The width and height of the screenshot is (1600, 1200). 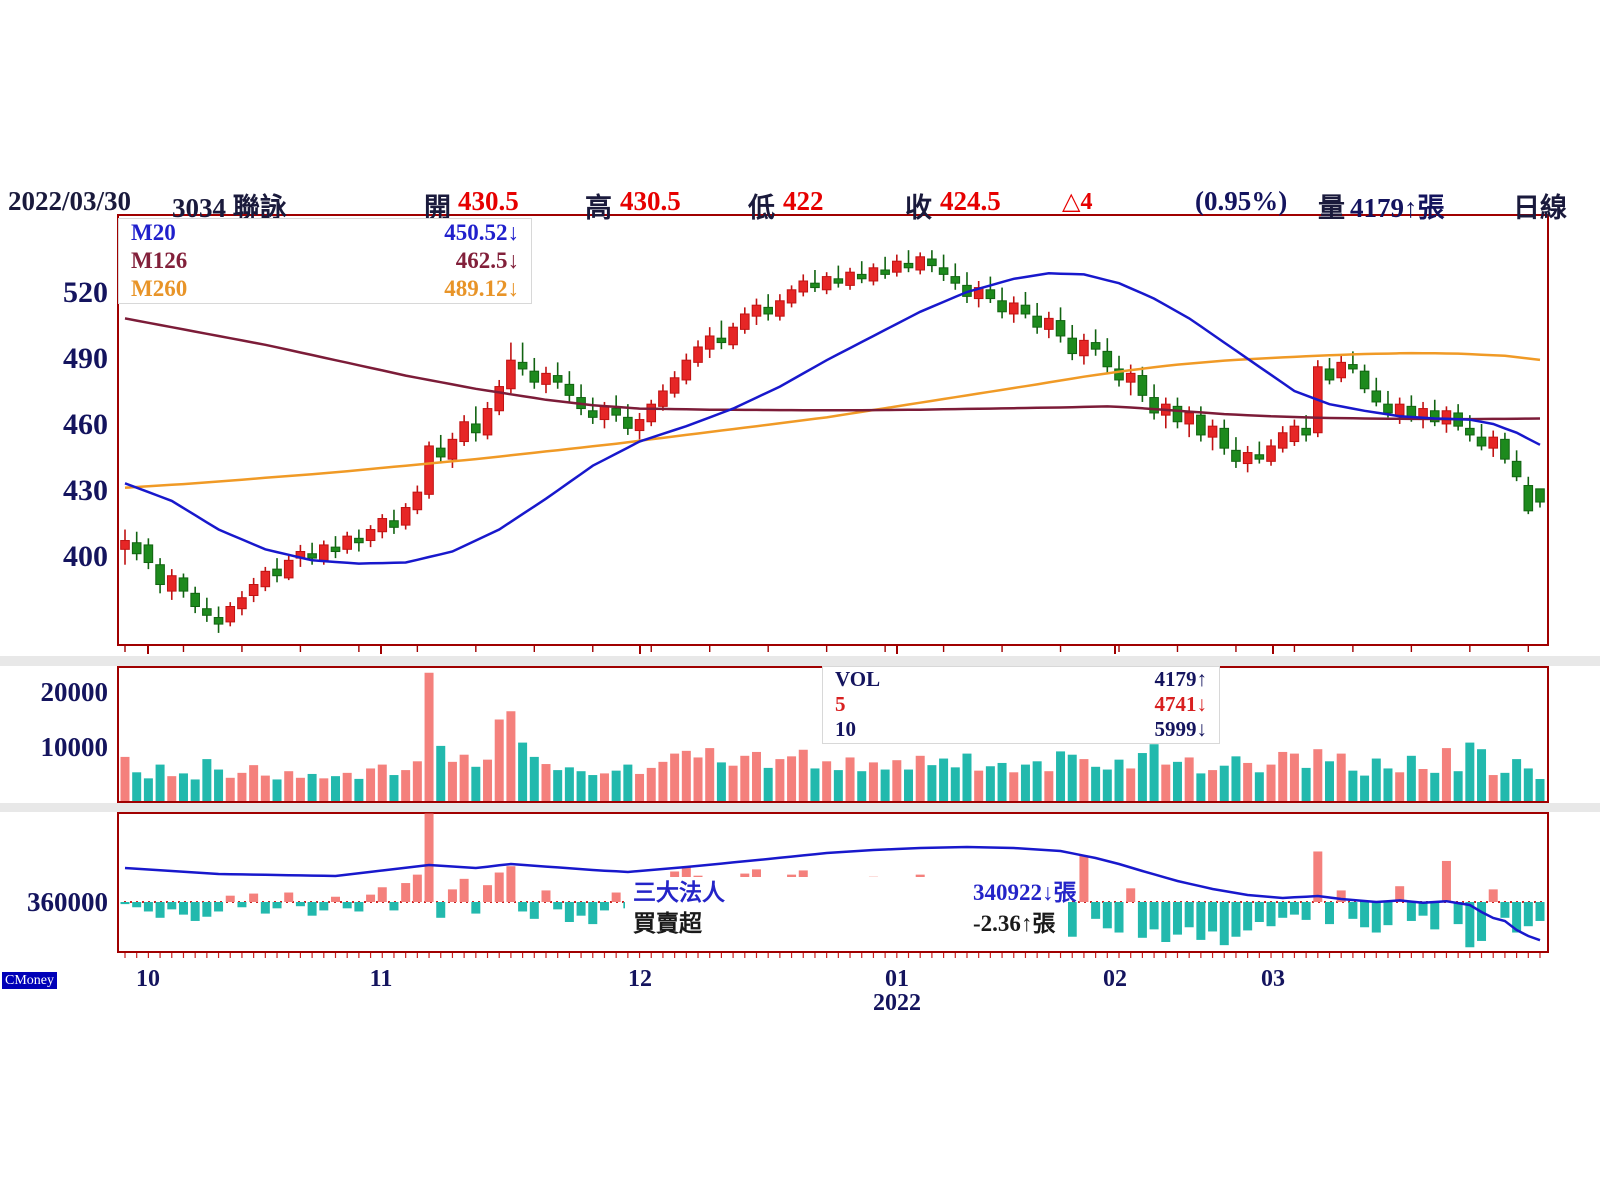 I want to click on institutional-panel-frame, so click(x=833, y=882).